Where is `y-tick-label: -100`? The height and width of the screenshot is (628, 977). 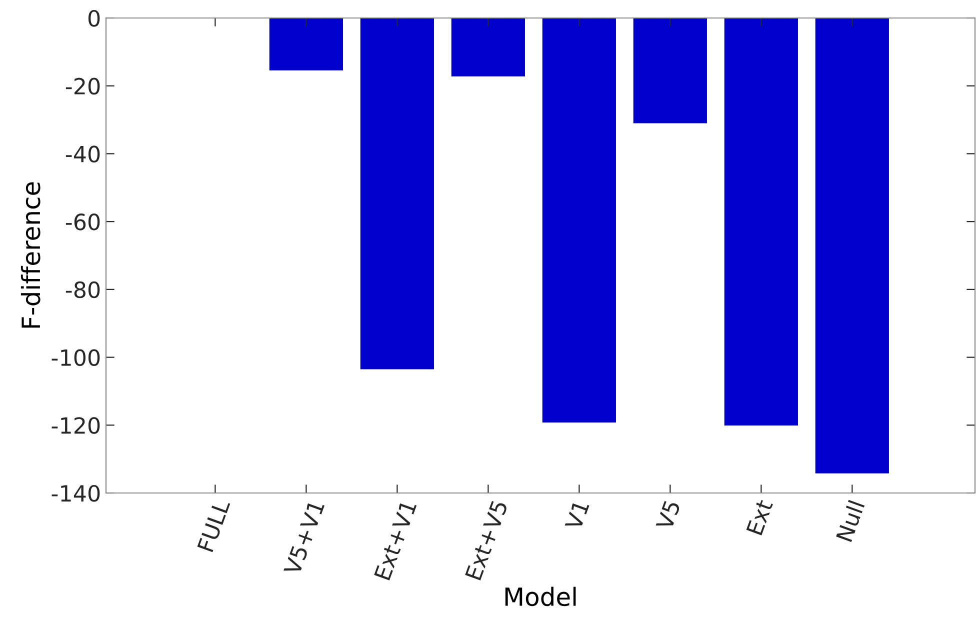 y-tick-label: -100 is located at coordinates (76, 357).